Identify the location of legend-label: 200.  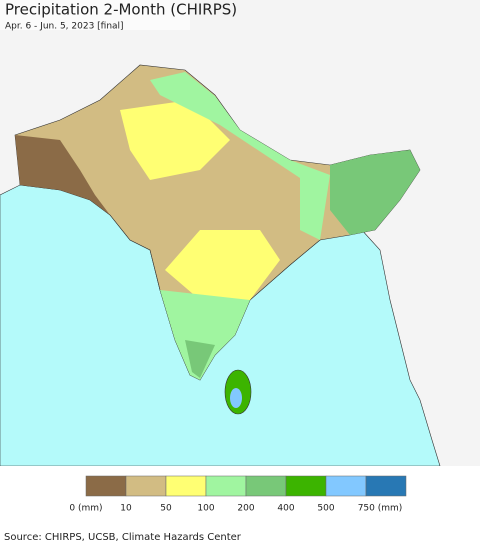
(245, 509).